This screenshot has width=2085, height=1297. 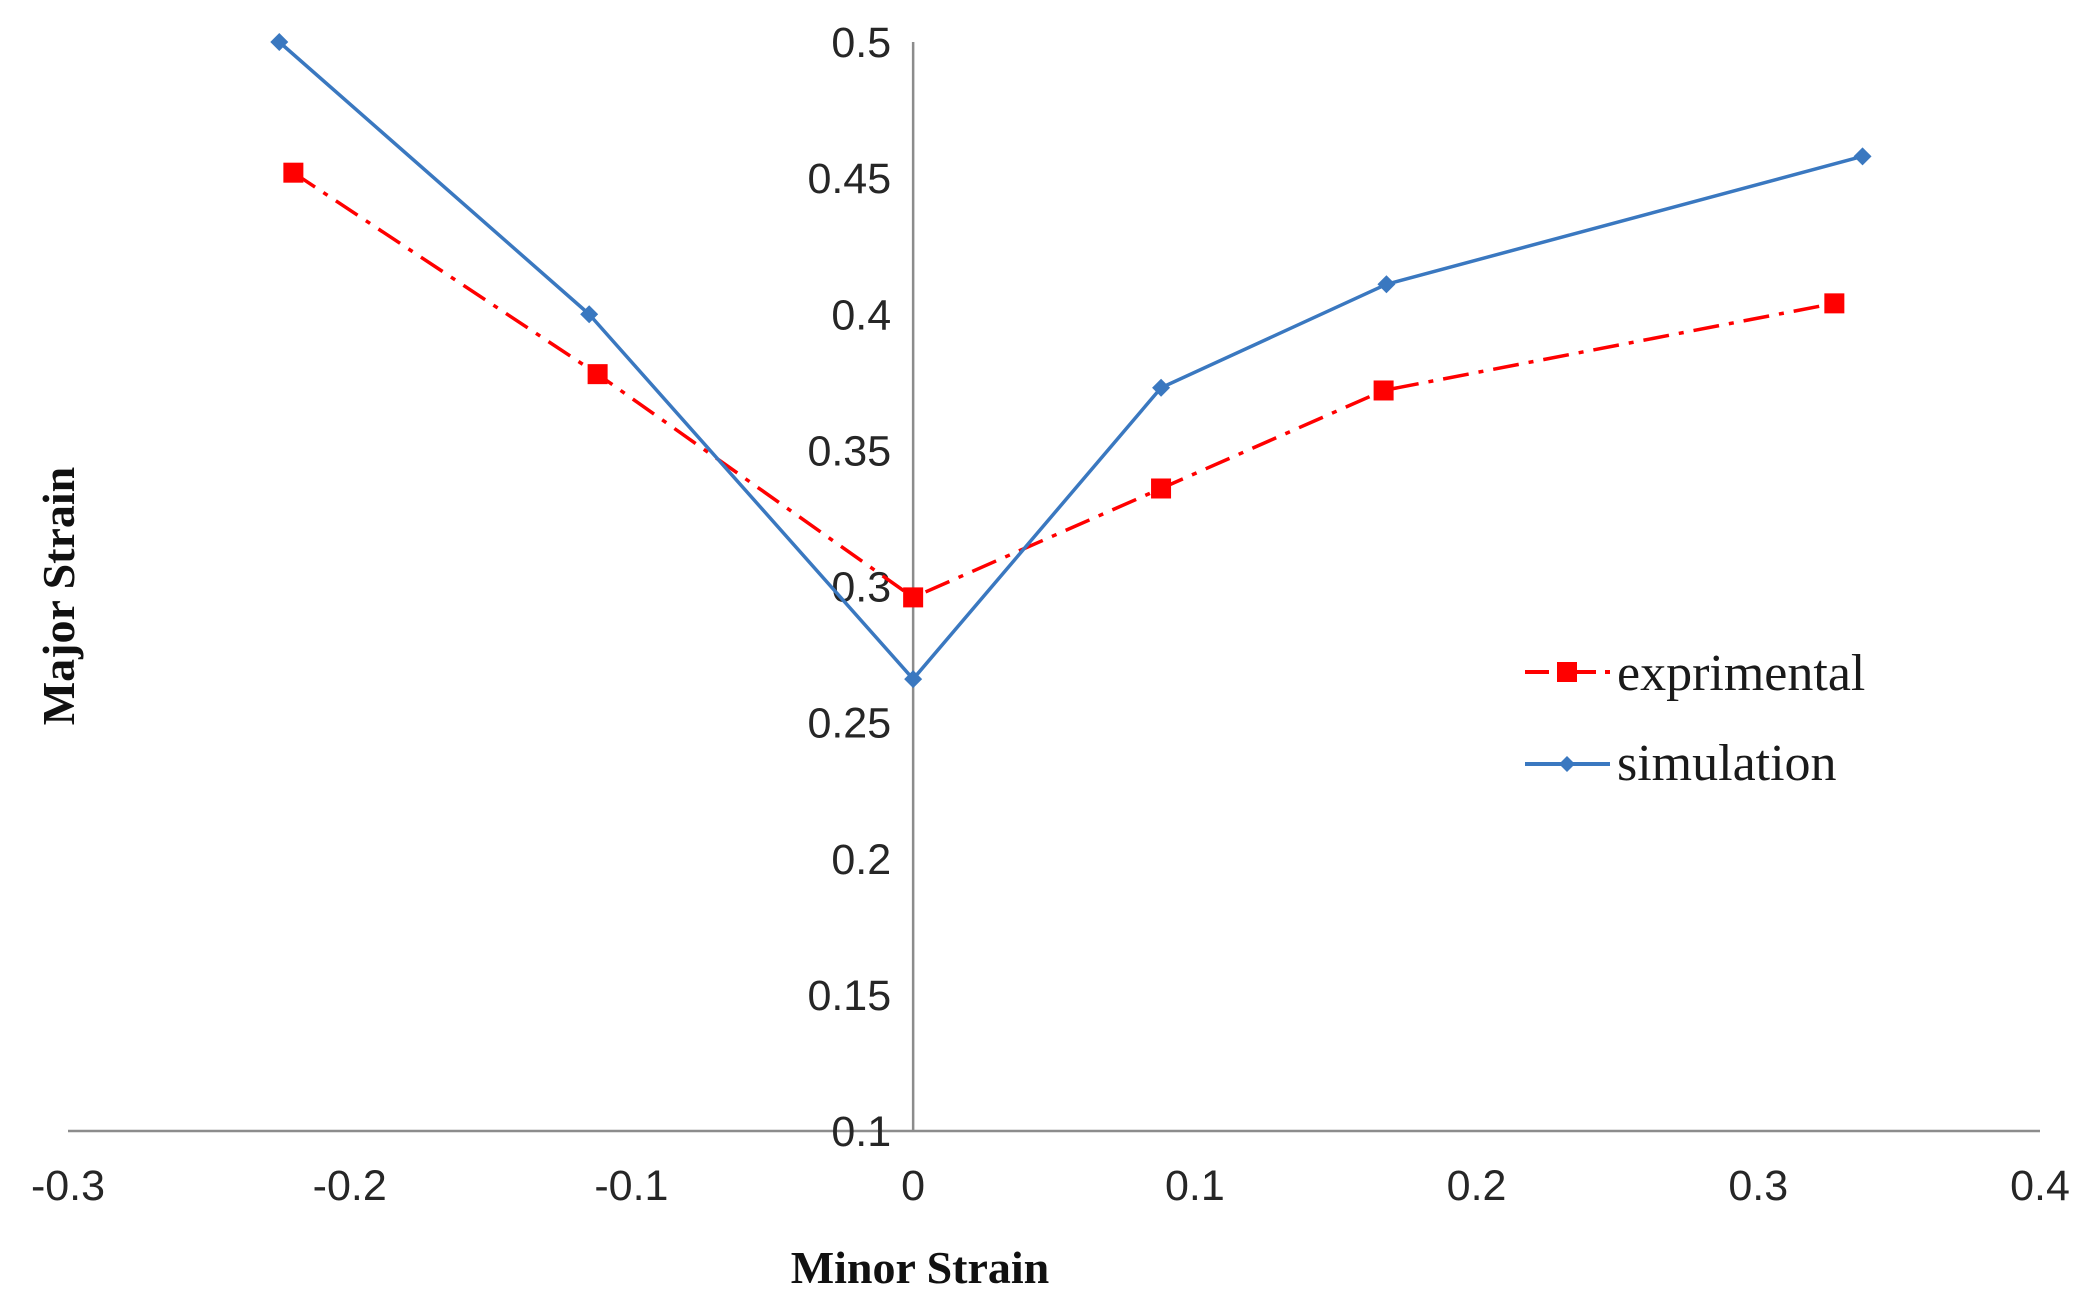 I want to click on x-tick-label: -0.3, so click(x=68, y=1186).